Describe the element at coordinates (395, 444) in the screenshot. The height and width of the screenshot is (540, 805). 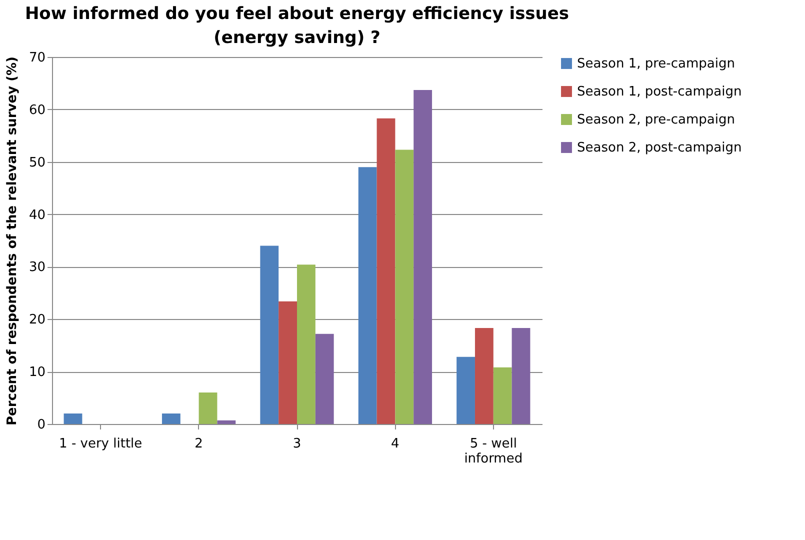
I see `x-tick-label: 4` at that location.